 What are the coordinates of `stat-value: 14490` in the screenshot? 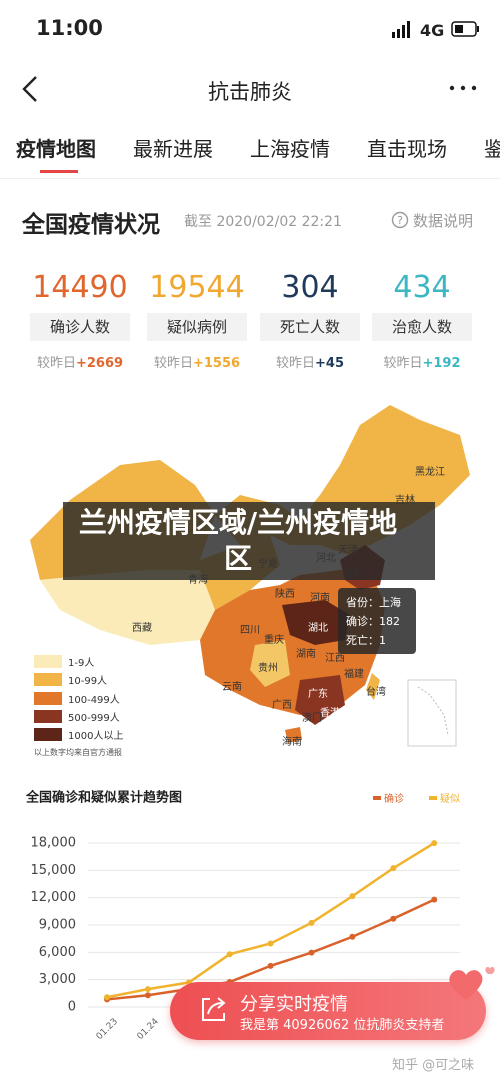 It's located at (80, 287).